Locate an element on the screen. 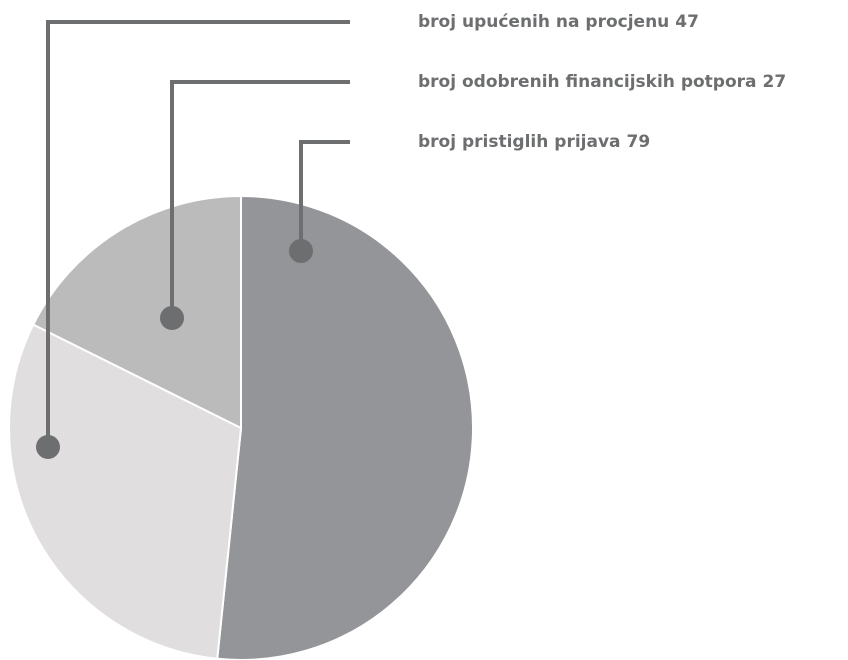  legend-name: broj upućenih na procjenu is located at coordinates (543, 22).